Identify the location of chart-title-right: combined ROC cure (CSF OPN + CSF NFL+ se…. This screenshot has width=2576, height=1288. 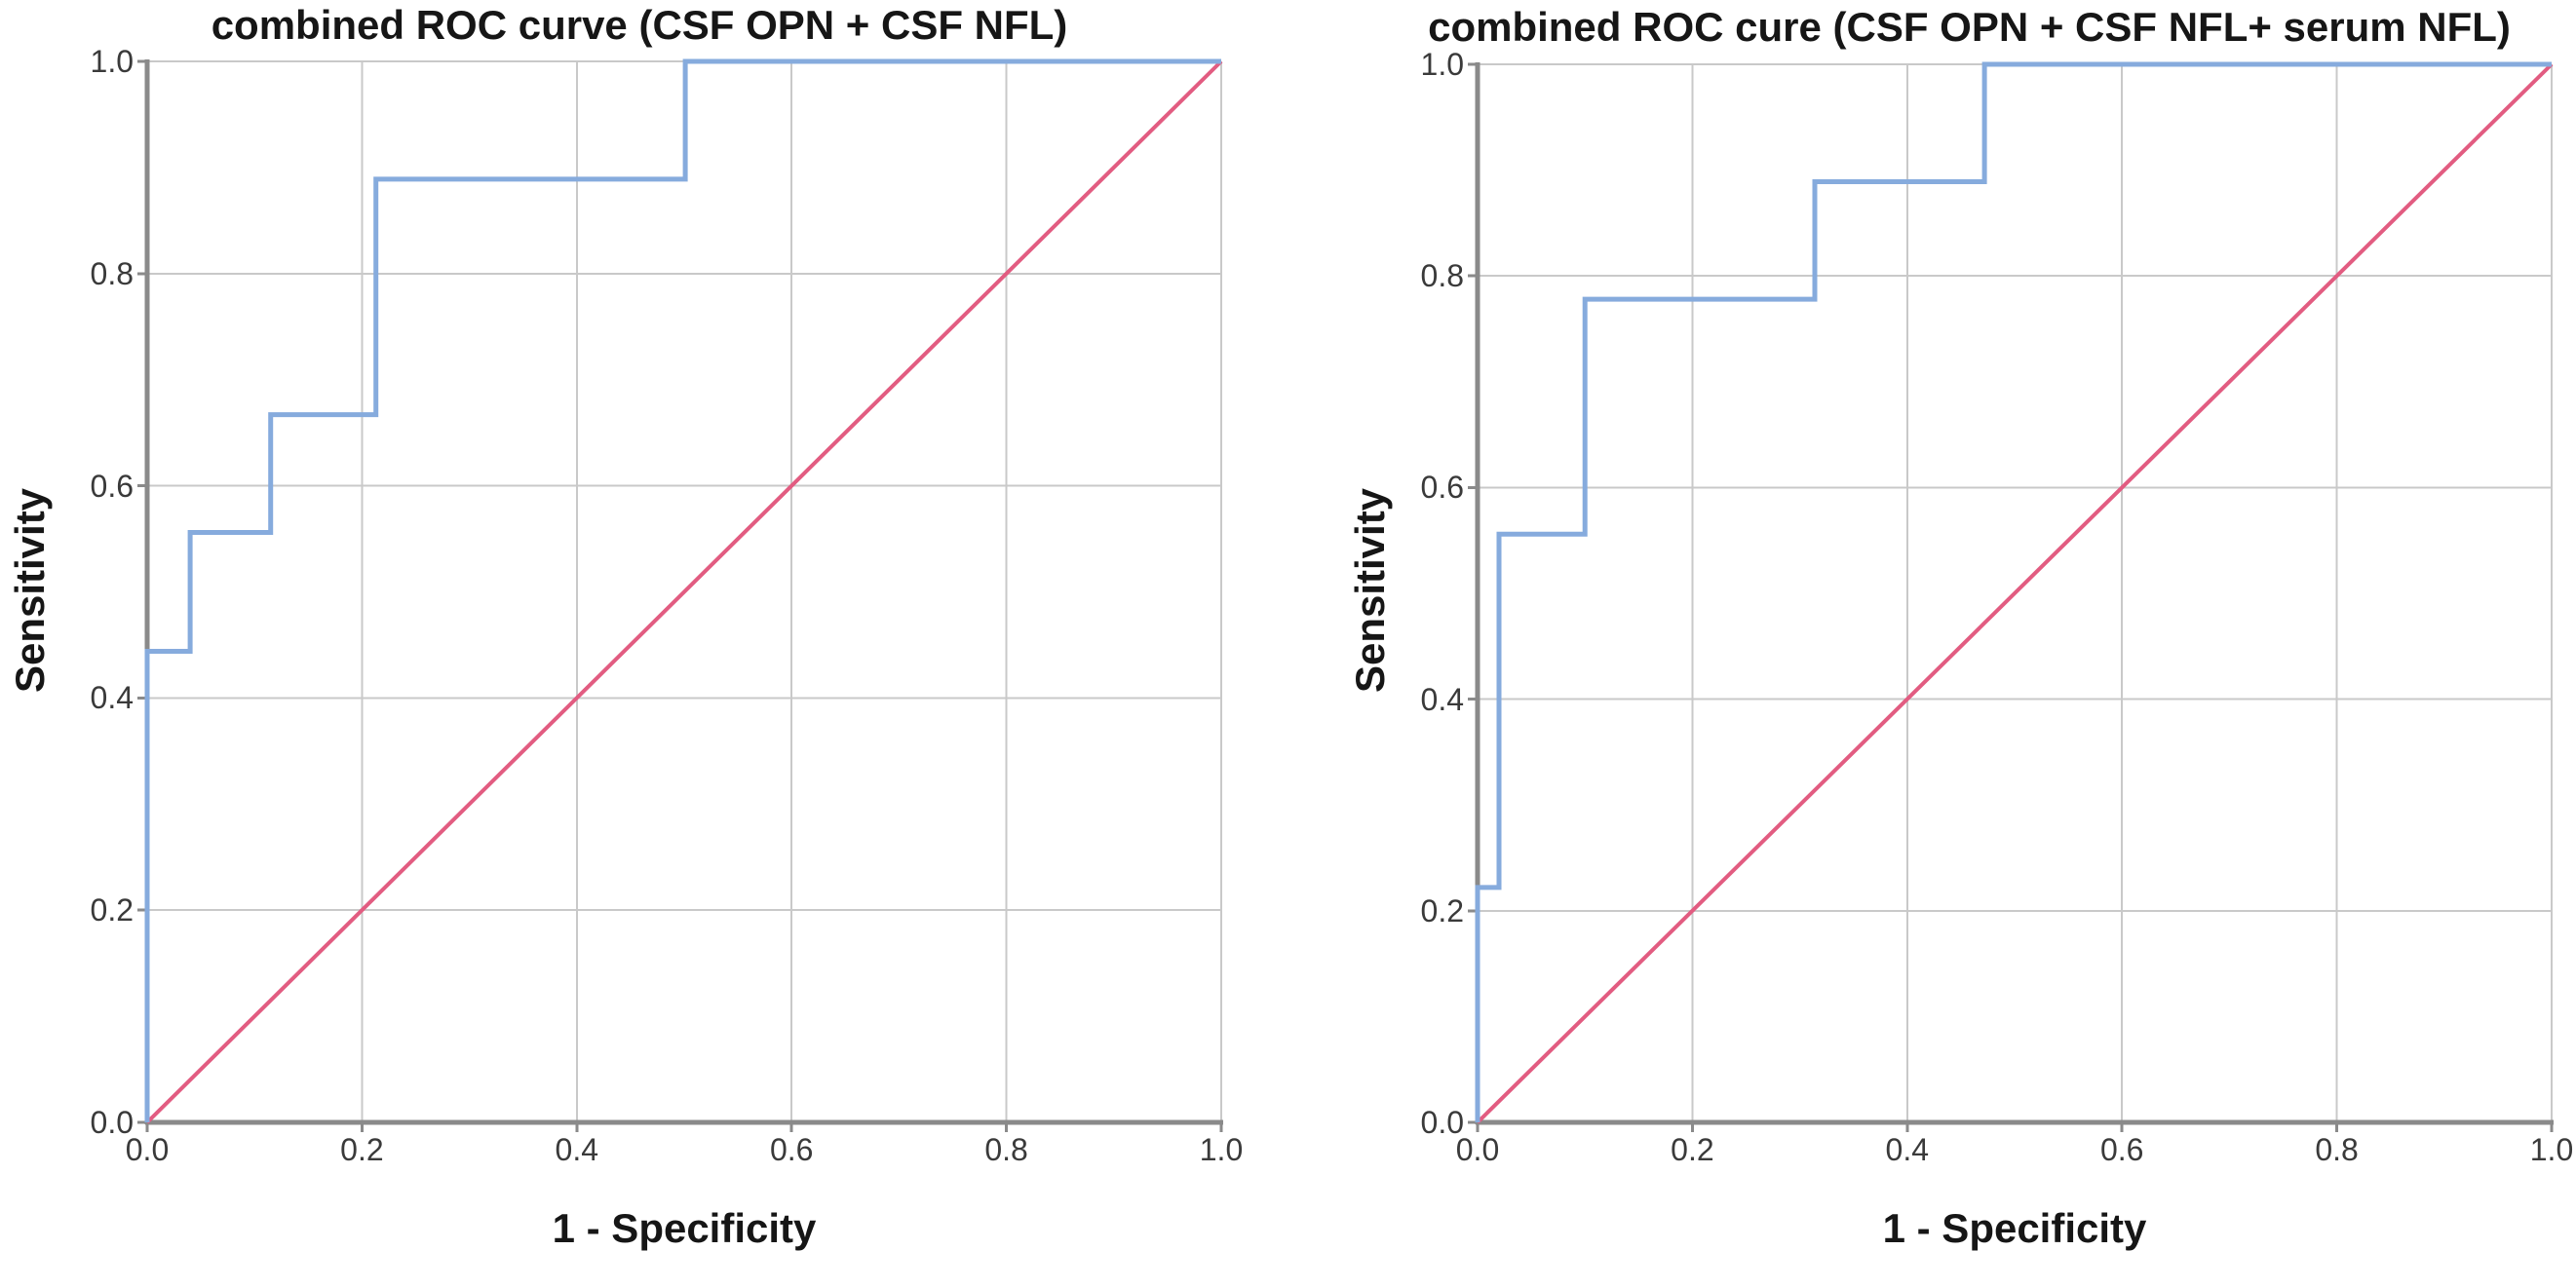
(1969, 27).